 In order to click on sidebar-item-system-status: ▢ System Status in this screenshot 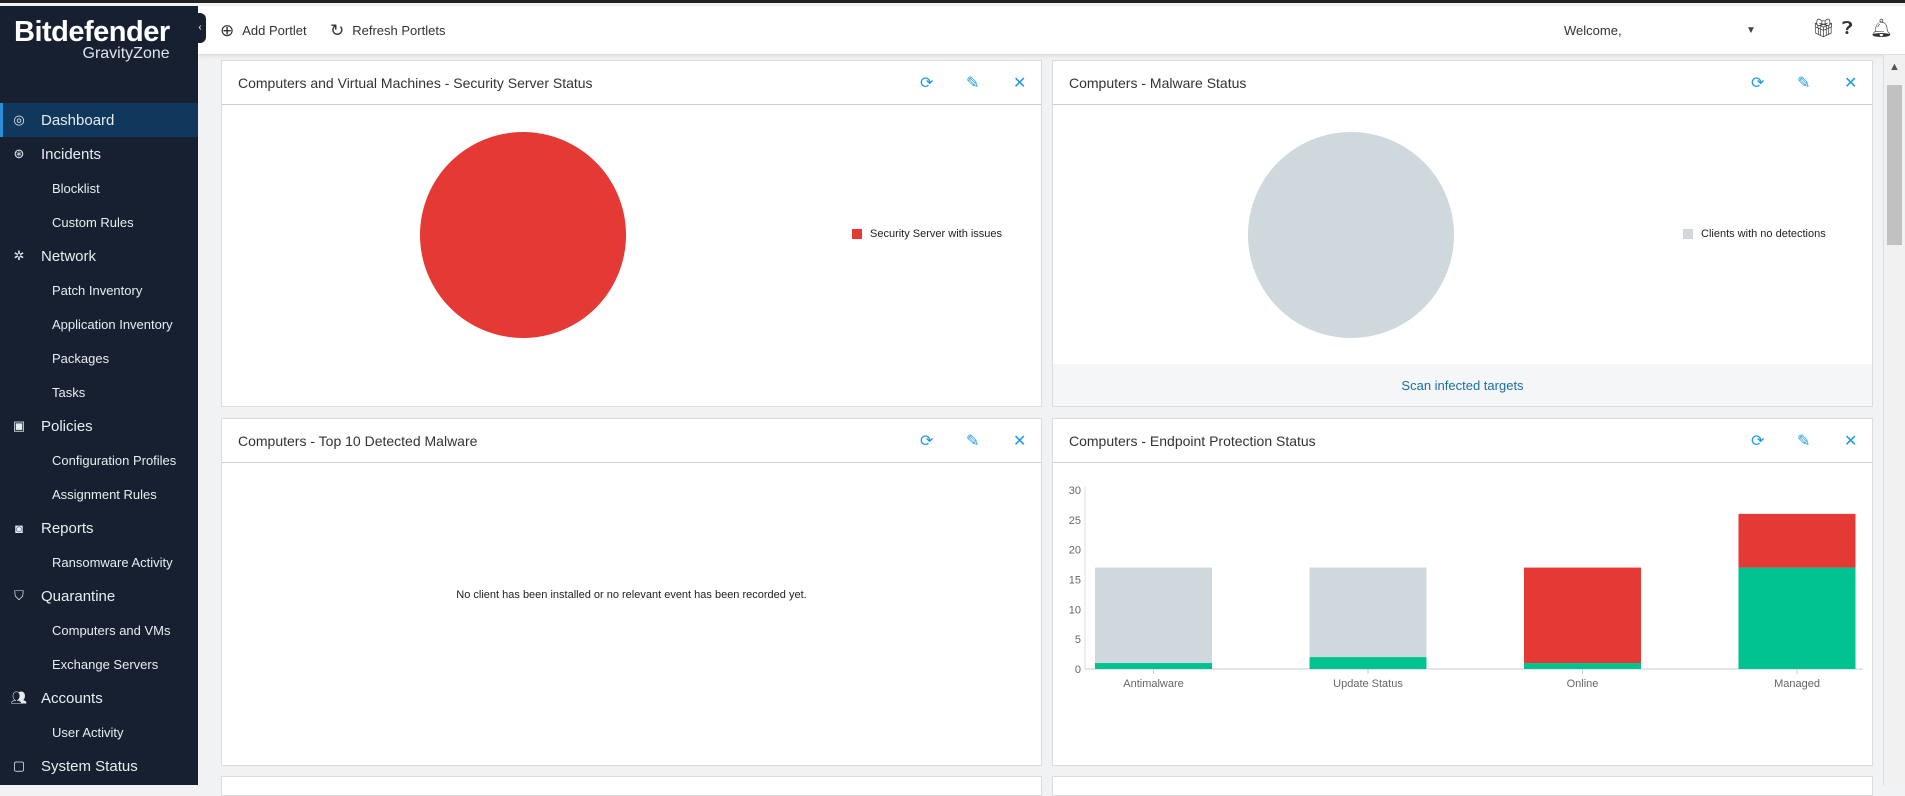, I will do `click(99, 766)`.